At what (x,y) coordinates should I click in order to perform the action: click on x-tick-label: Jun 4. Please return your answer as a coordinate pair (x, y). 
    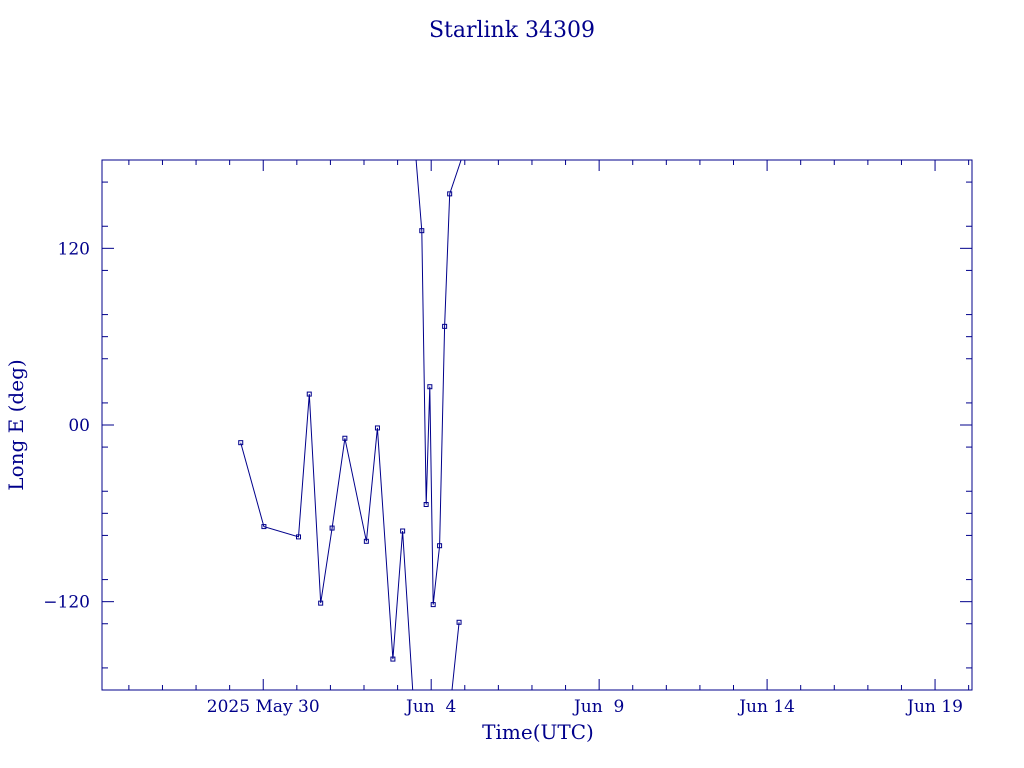
    Looking at the image, I should click on (430, 707).